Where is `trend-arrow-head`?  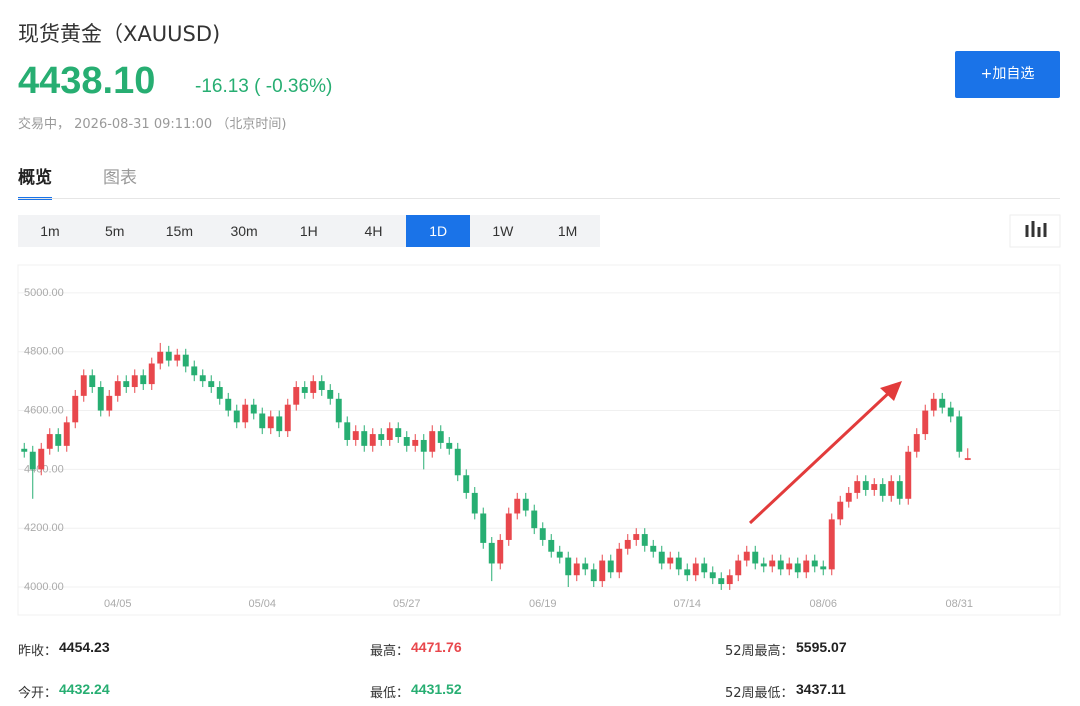
trend-arrow-head is located at coordinates (891, 391).